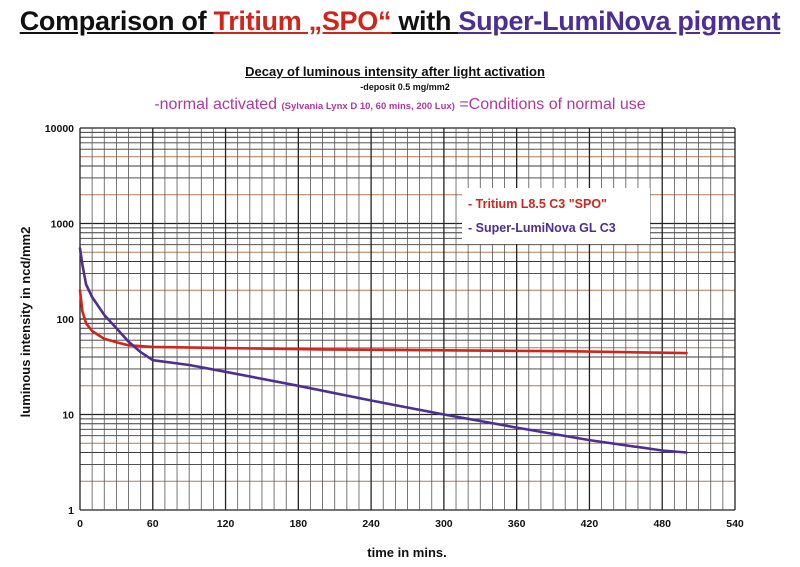 The width and height of the screenshot is (800, 567). Describe the element at coordinates (153, 524) in the screenshot. I see `x-tick-label: 60` at that location.